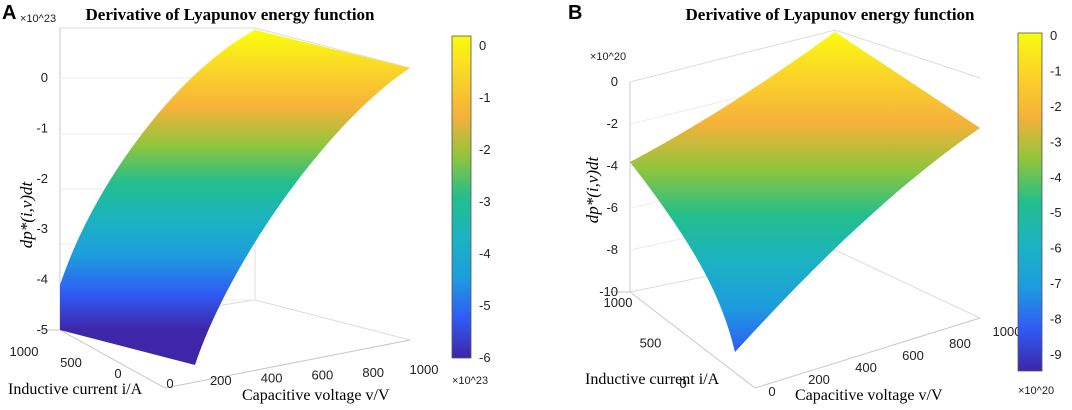 The image size is (1072, 410). Describe the element at coordinates (470, 381) in the screenshot. I see `colorbar-multiplier-a: ×10^23` at that location.